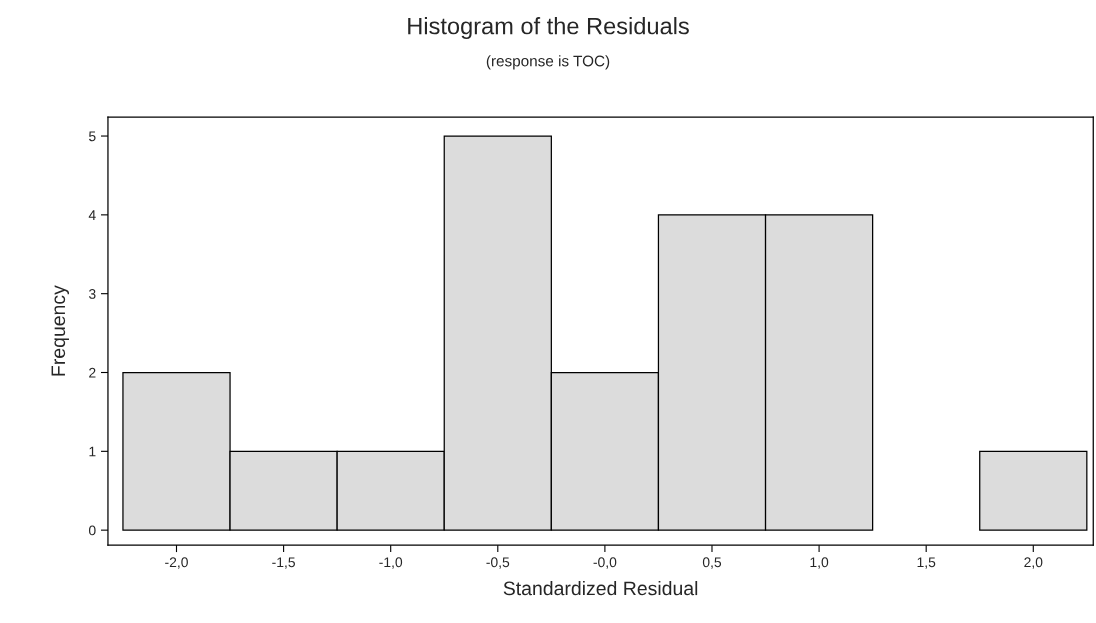 The image size is (1096, 623). Describe the element at coordinates (926, 563) in the screenshot. I see `x-tick-label: 1,5` at that location.